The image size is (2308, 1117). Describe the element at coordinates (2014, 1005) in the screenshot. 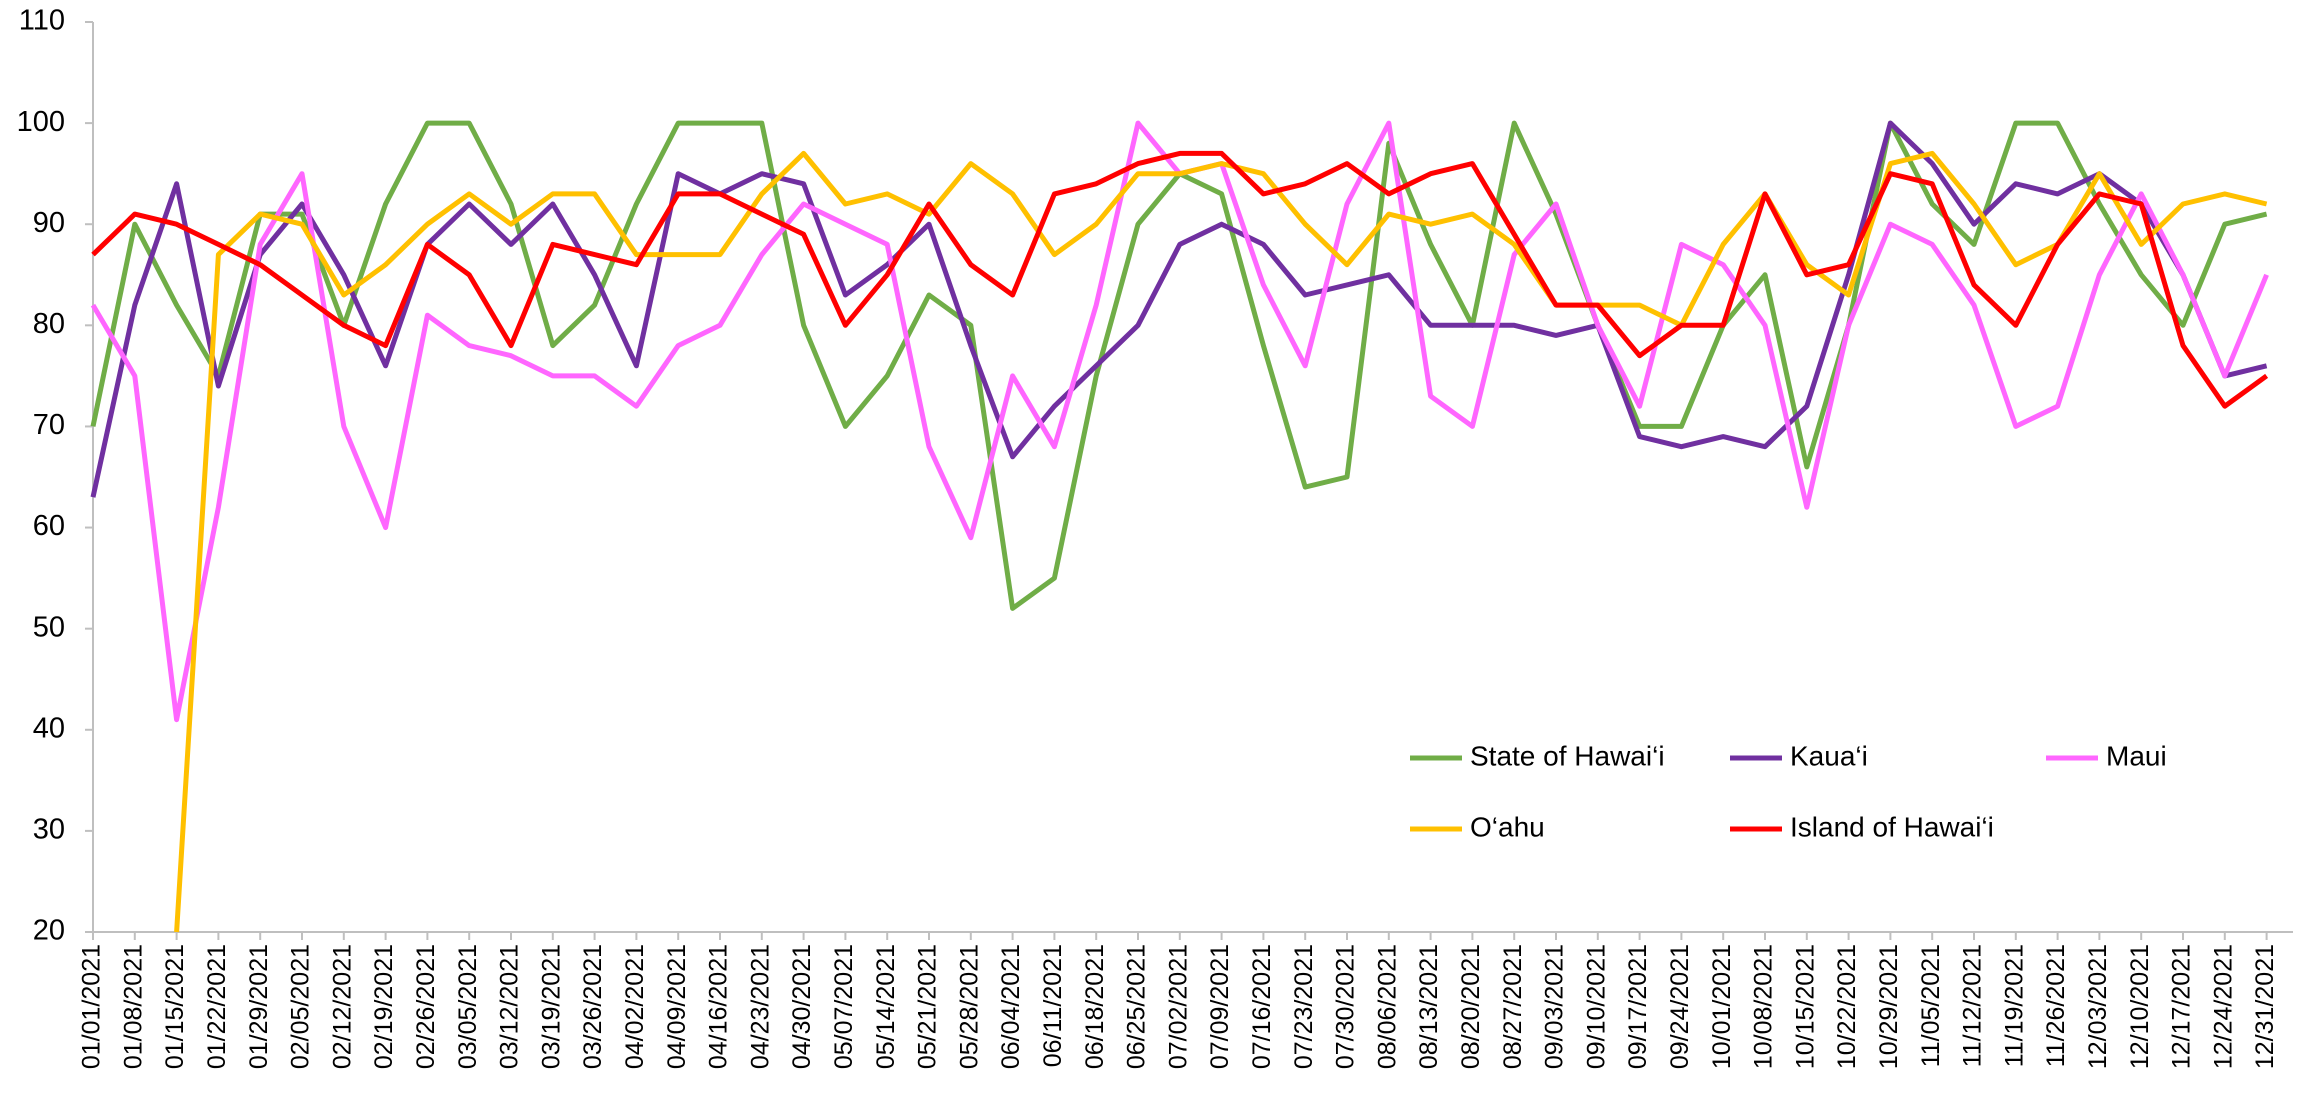

I see `x-tick-label: 11/19/2021` at that location.